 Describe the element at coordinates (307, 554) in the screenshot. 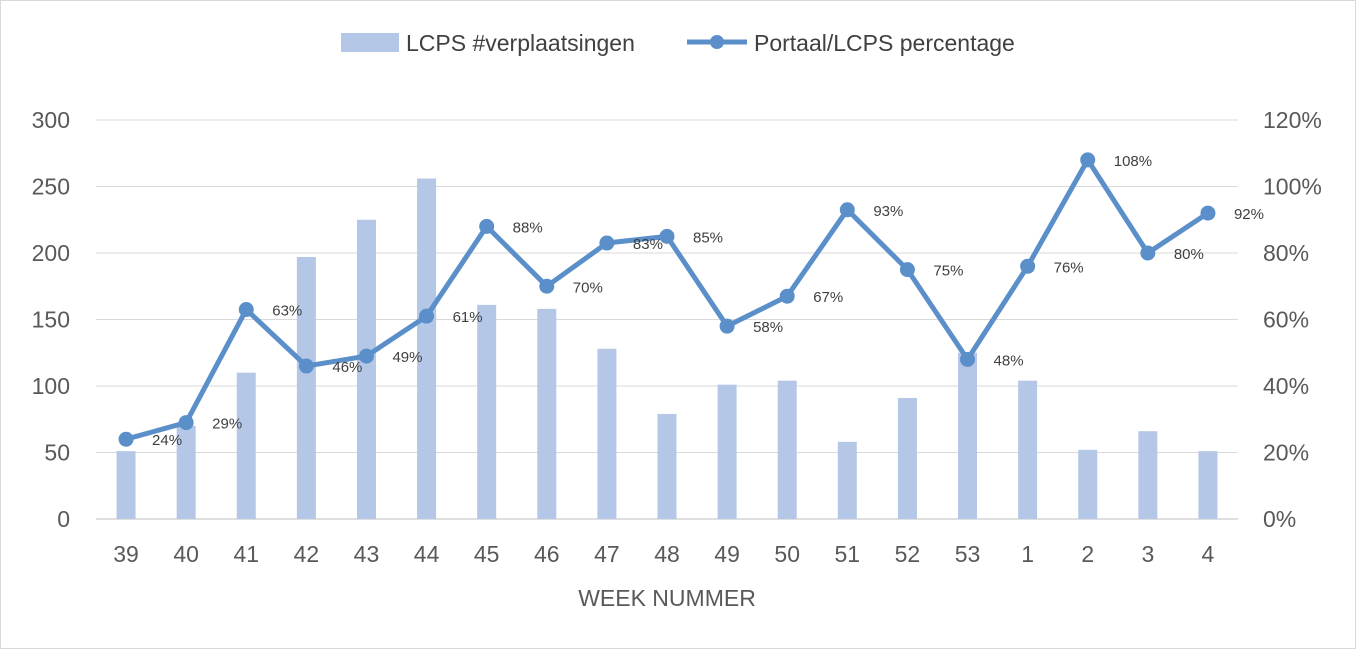

I see `x-tick: 42` at that location.